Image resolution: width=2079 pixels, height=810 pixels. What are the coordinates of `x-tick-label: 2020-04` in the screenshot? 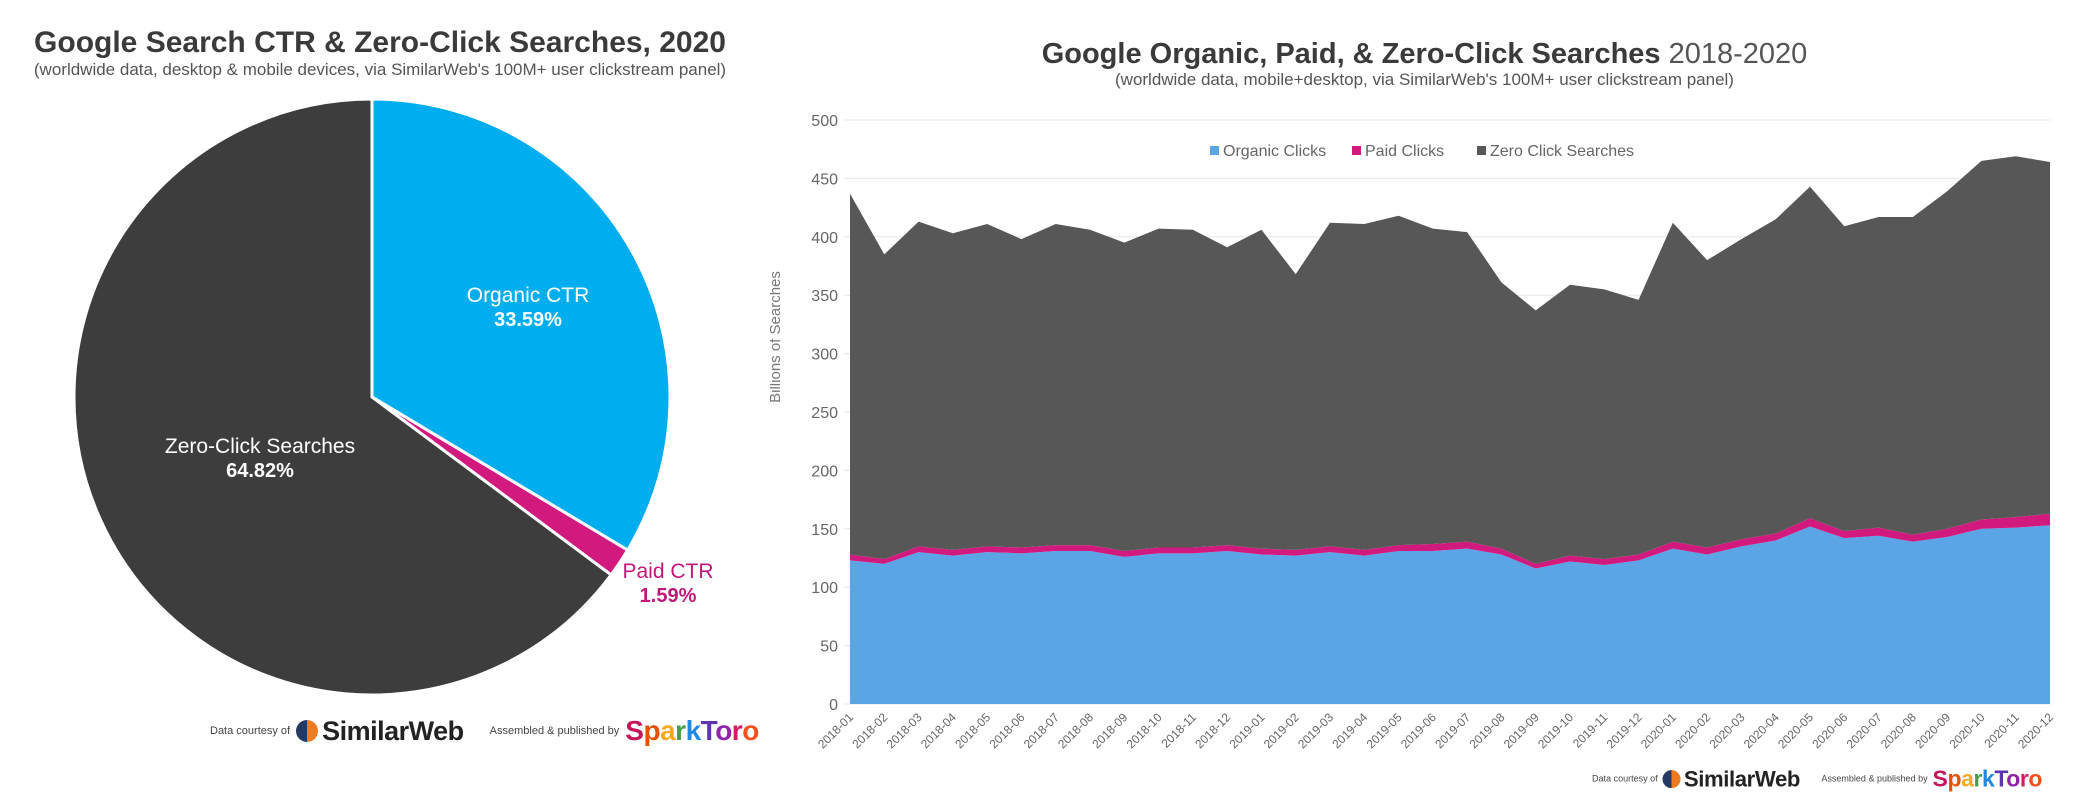 It's located at (1761, 730).